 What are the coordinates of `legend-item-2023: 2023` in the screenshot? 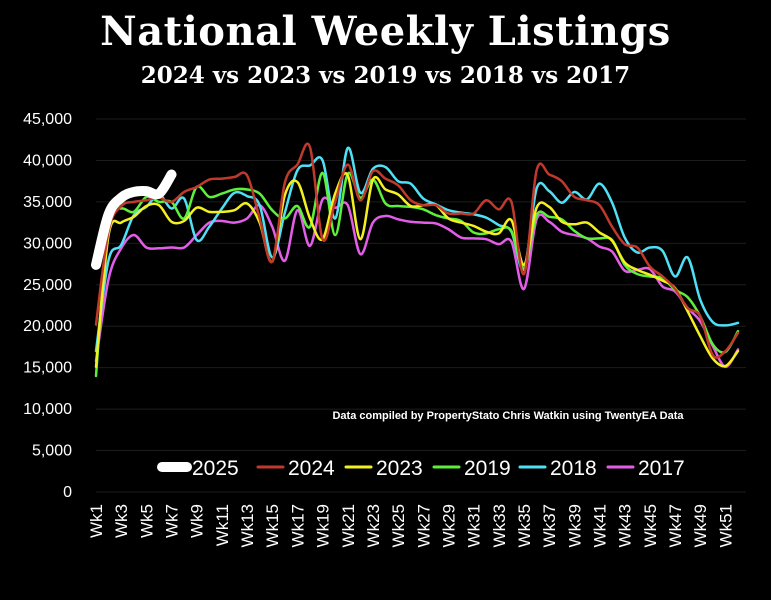 It's located at (383, 468).